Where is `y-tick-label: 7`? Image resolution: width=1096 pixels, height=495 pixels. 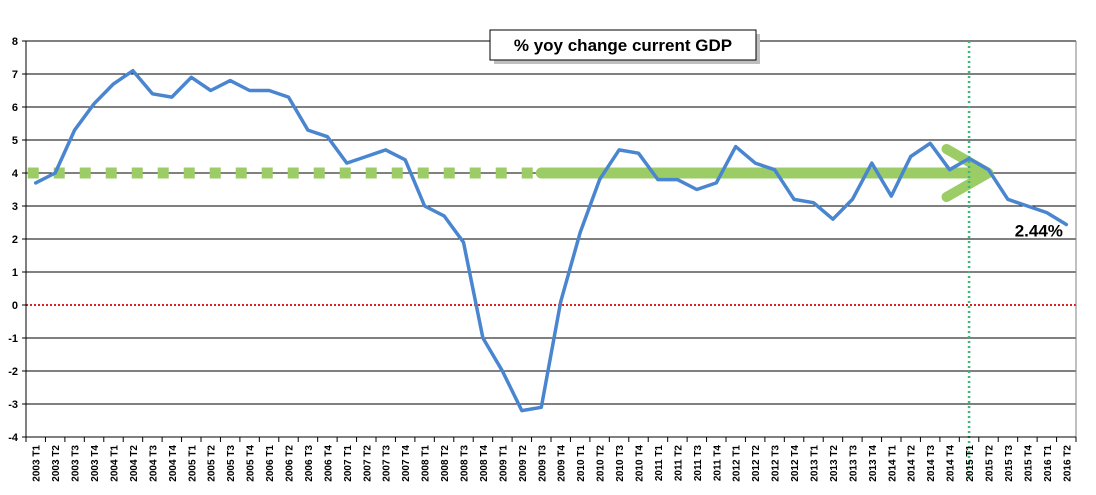
y-tick-label: 7 is located at coordinates (15, 75).